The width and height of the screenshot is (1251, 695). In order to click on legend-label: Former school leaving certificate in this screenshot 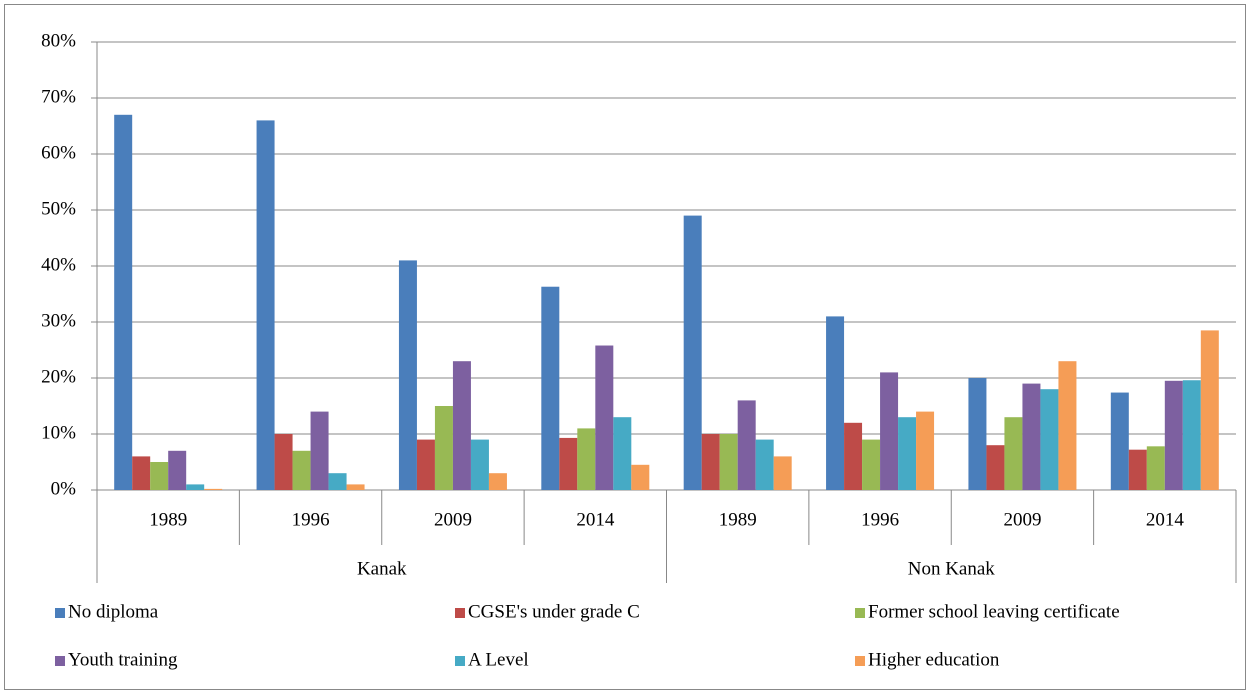, I will do `click(994, 611)`.